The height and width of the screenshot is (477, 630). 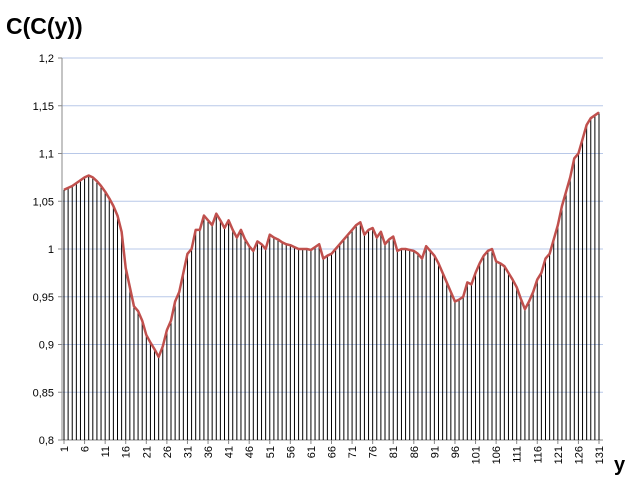 What do you see at coordinates (415, 452) in the screenshot?
I see `x-tick-label: 86` at bounding box center [415, 452].